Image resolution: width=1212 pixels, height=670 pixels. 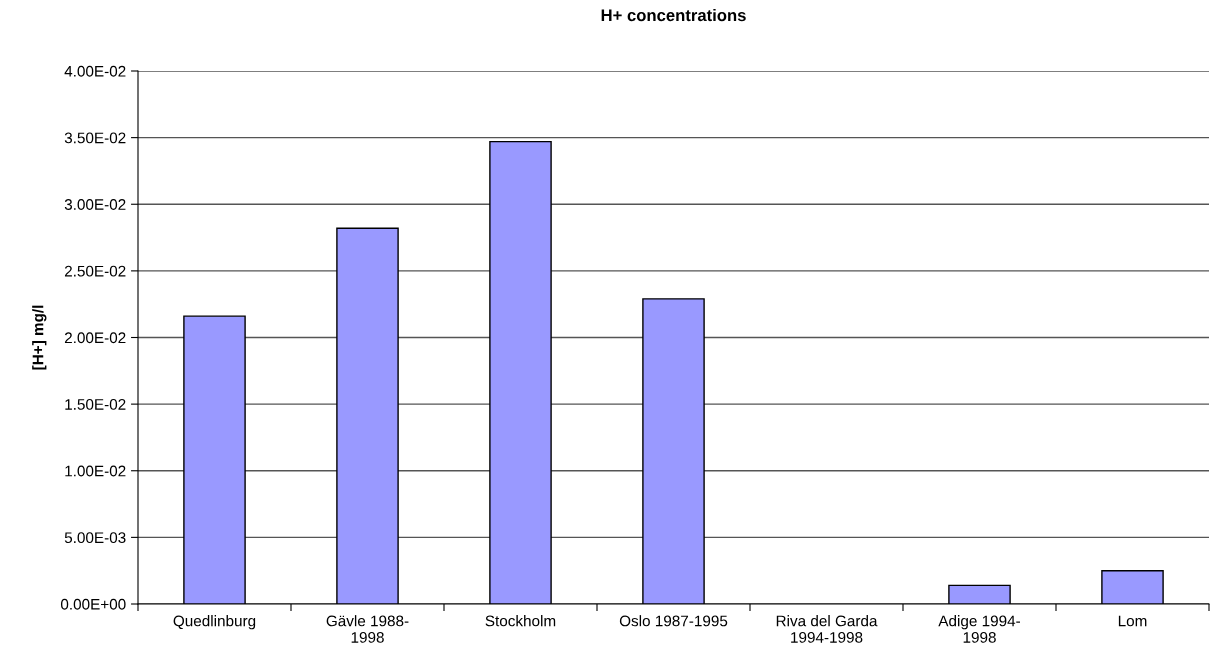 What do you see at coordinates (95, 538) in the screenshot?
I see `y-tick-label: 5.00E-03` at bounding box center [95, 538].